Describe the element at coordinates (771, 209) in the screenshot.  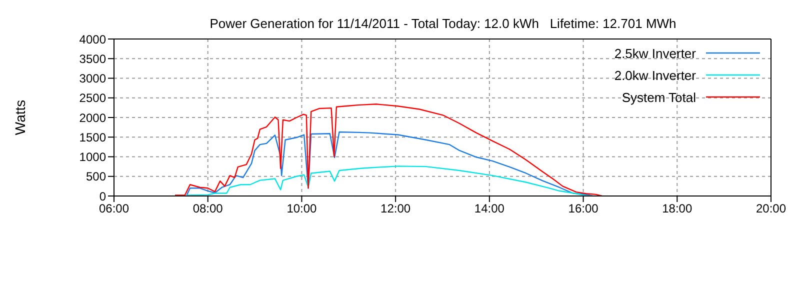
I see `x-tick-label: 20:00` at that location.